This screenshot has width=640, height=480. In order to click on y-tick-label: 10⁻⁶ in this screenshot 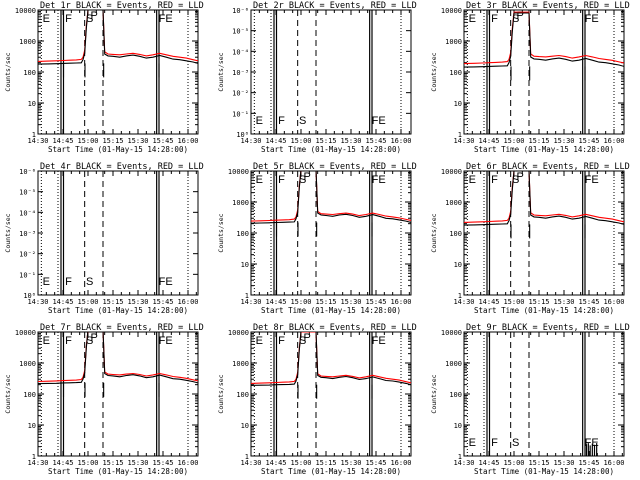, I will do `click(27, 172)`.